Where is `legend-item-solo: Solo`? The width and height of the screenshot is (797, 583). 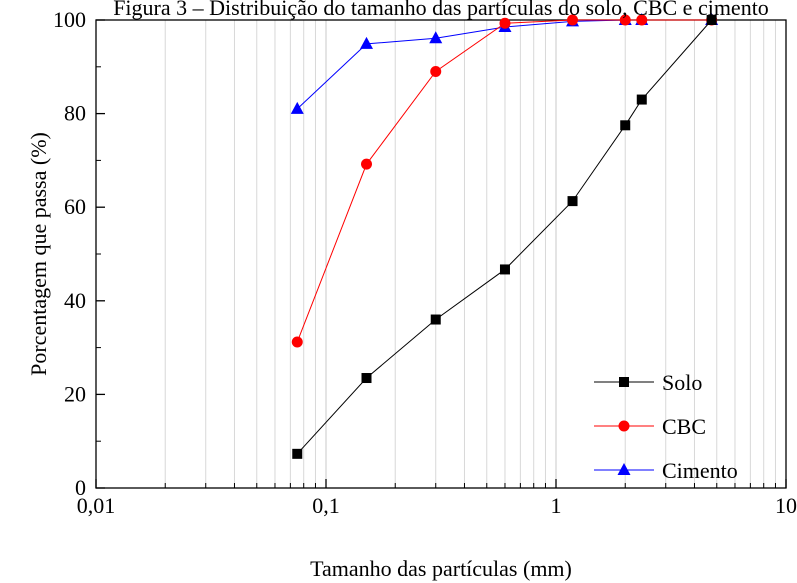 legend-item-solo: Solo is located at coordinates (648, 382).